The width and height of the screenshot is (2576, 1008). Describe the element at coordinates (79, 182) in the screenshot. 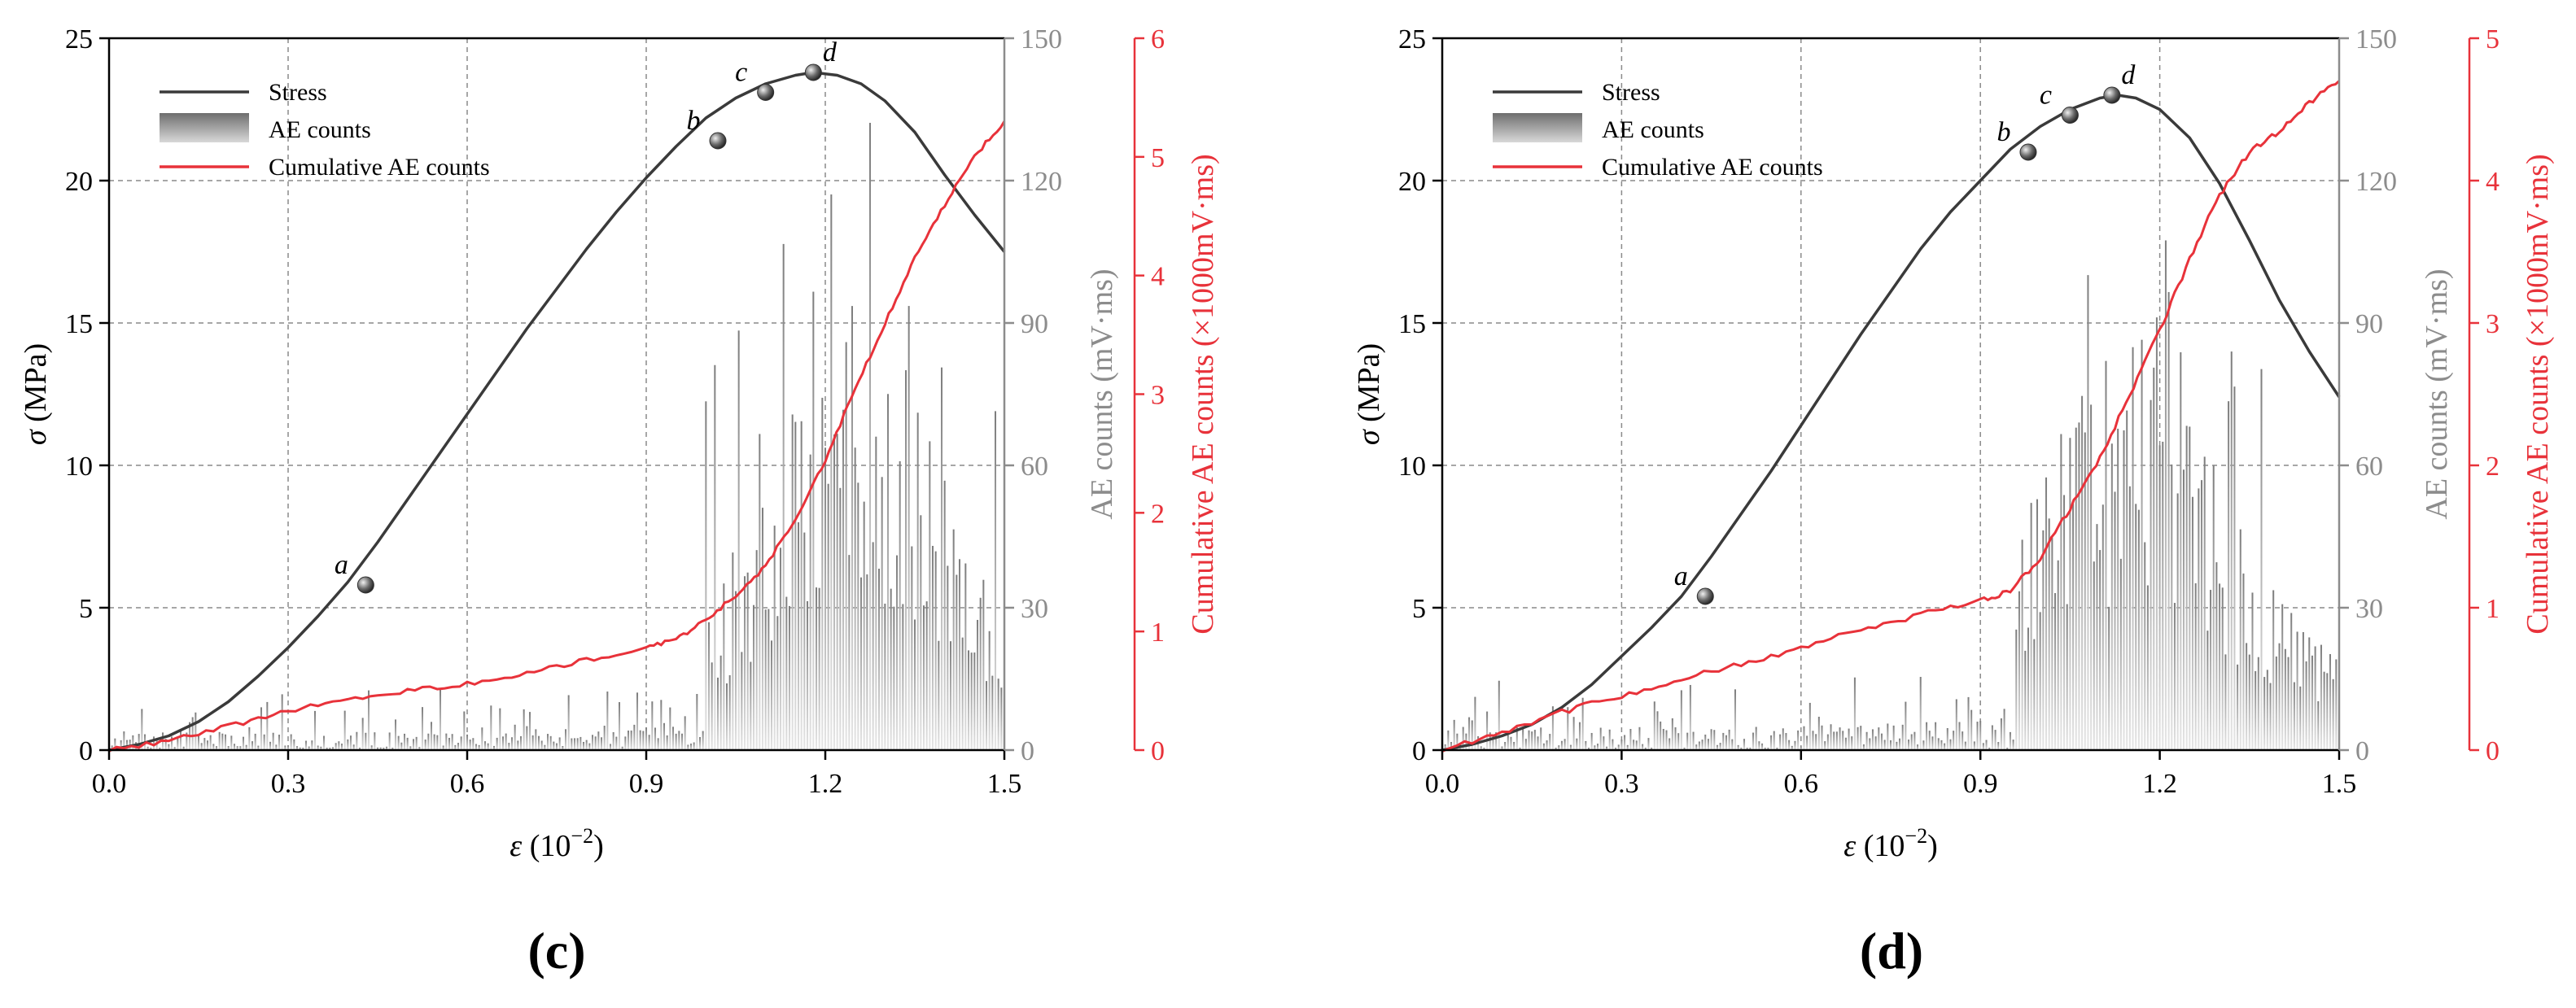

I see `y-tick-label: 20` at that location.